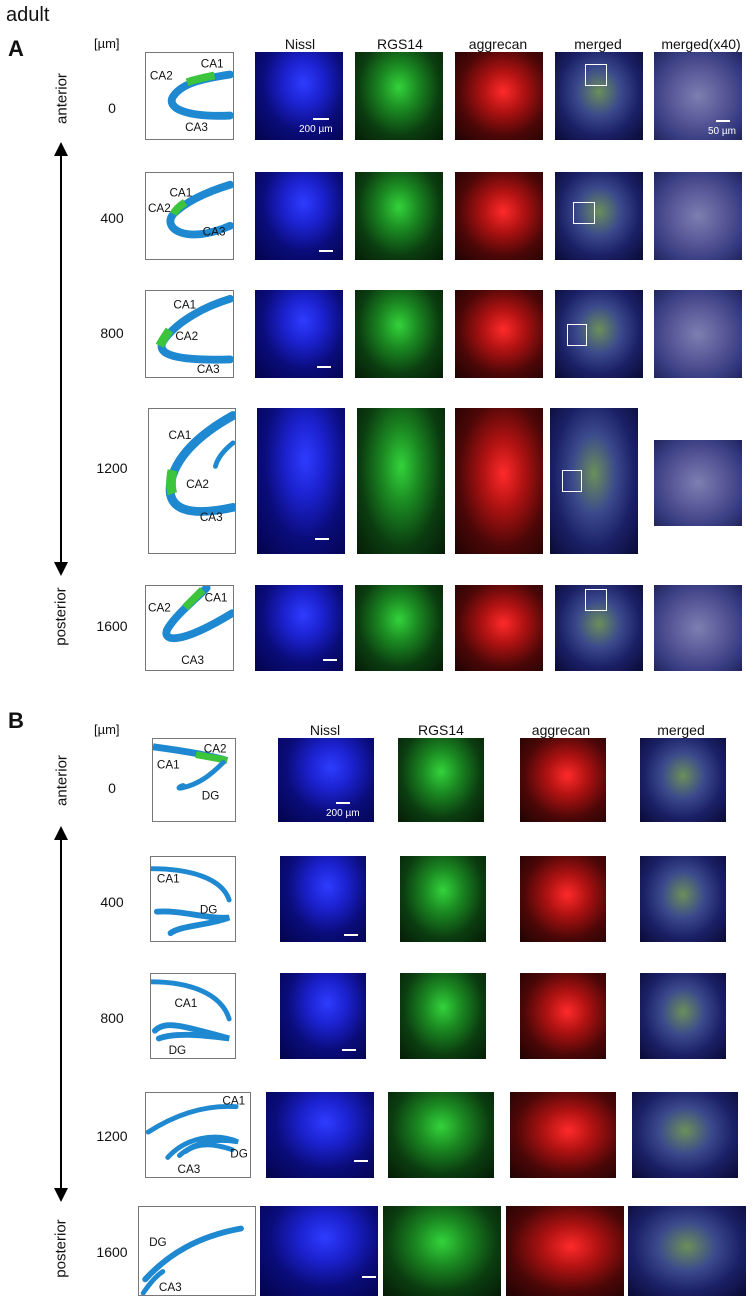 The image size is (756, 1300). I want to click on panel-a-depth-0: 0, so click(112, 108).